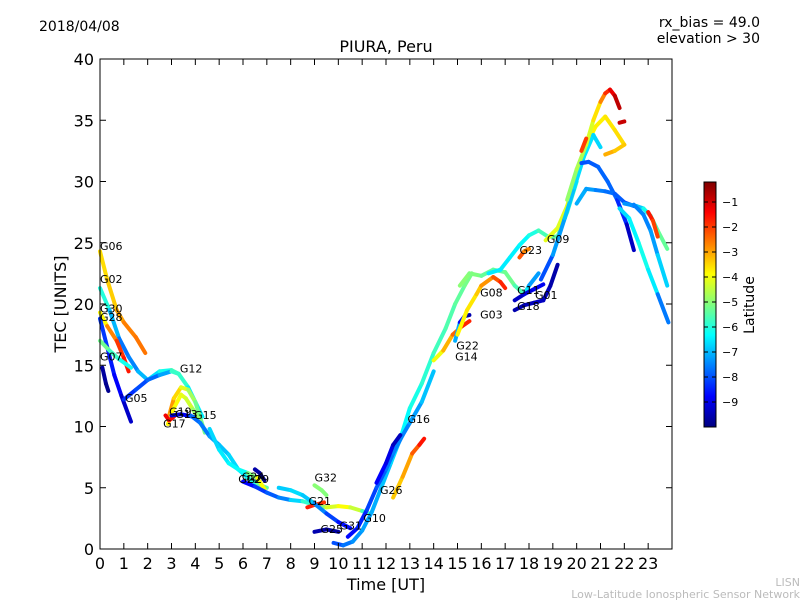 The width and height of the screenshot is (800, 600). Describe the element at coordinates (388, 459) in the screenshot. I see `series-g16` at that location.